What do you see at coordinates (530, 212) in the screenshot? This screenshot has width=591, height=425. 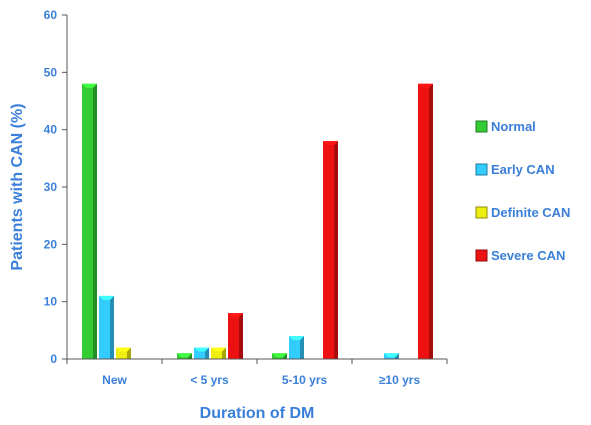 I see `legend-label: Definite CAN` at bounding box center [530, 212].